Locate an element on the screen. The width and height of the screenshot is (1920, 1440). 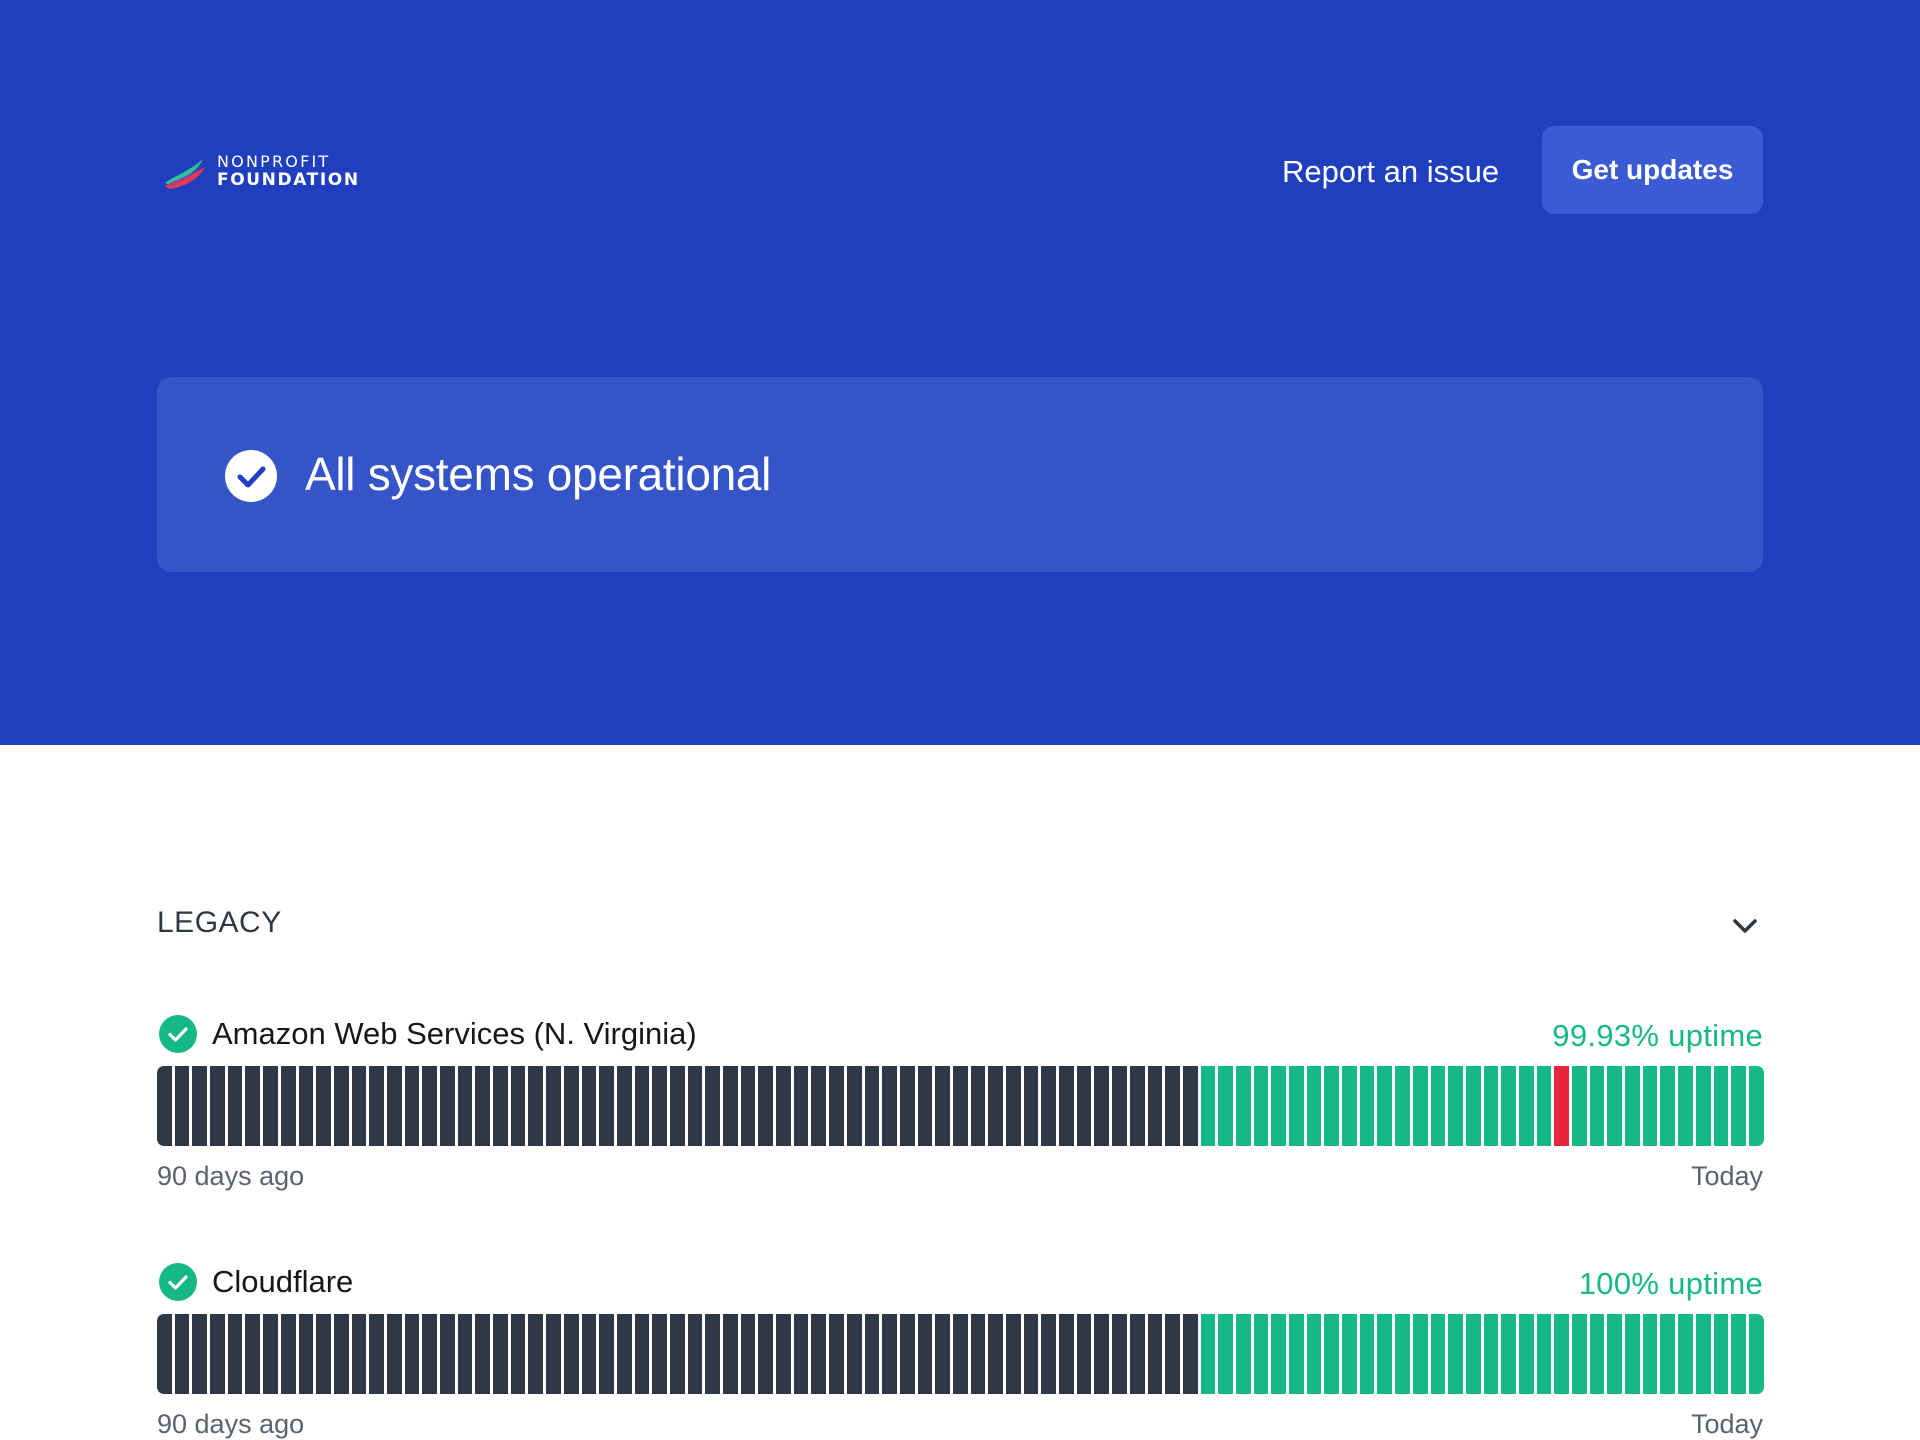
uptime-bar-outage is located at coordinates (1561, 1106).